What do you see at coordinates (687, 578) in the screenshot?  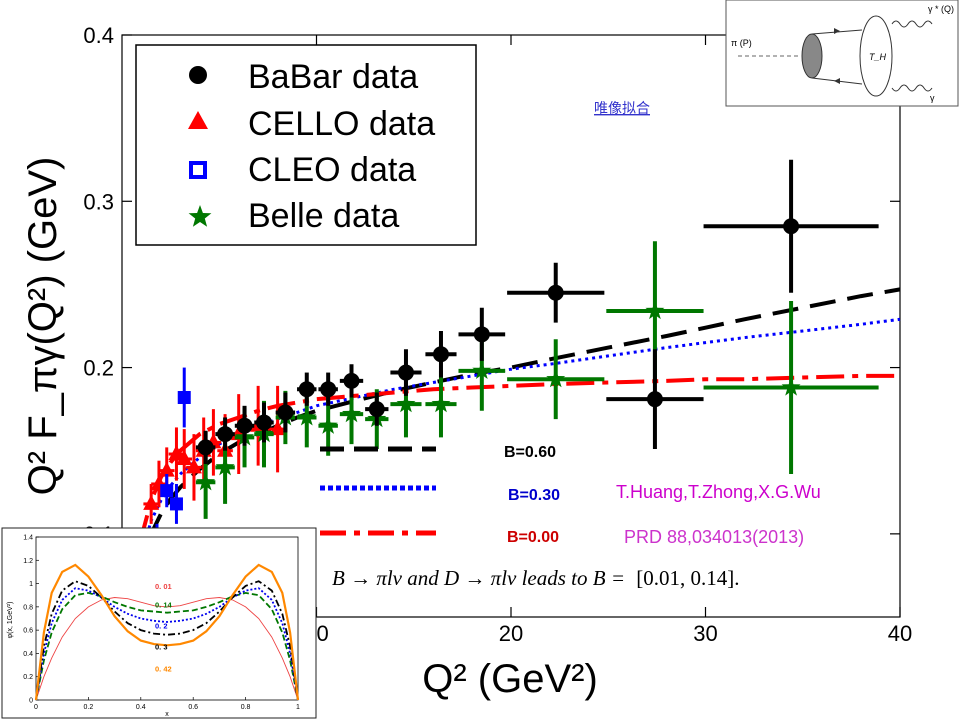 I see `constraint-value: [0.01, 0.14].` at bounding box center [687, 578].